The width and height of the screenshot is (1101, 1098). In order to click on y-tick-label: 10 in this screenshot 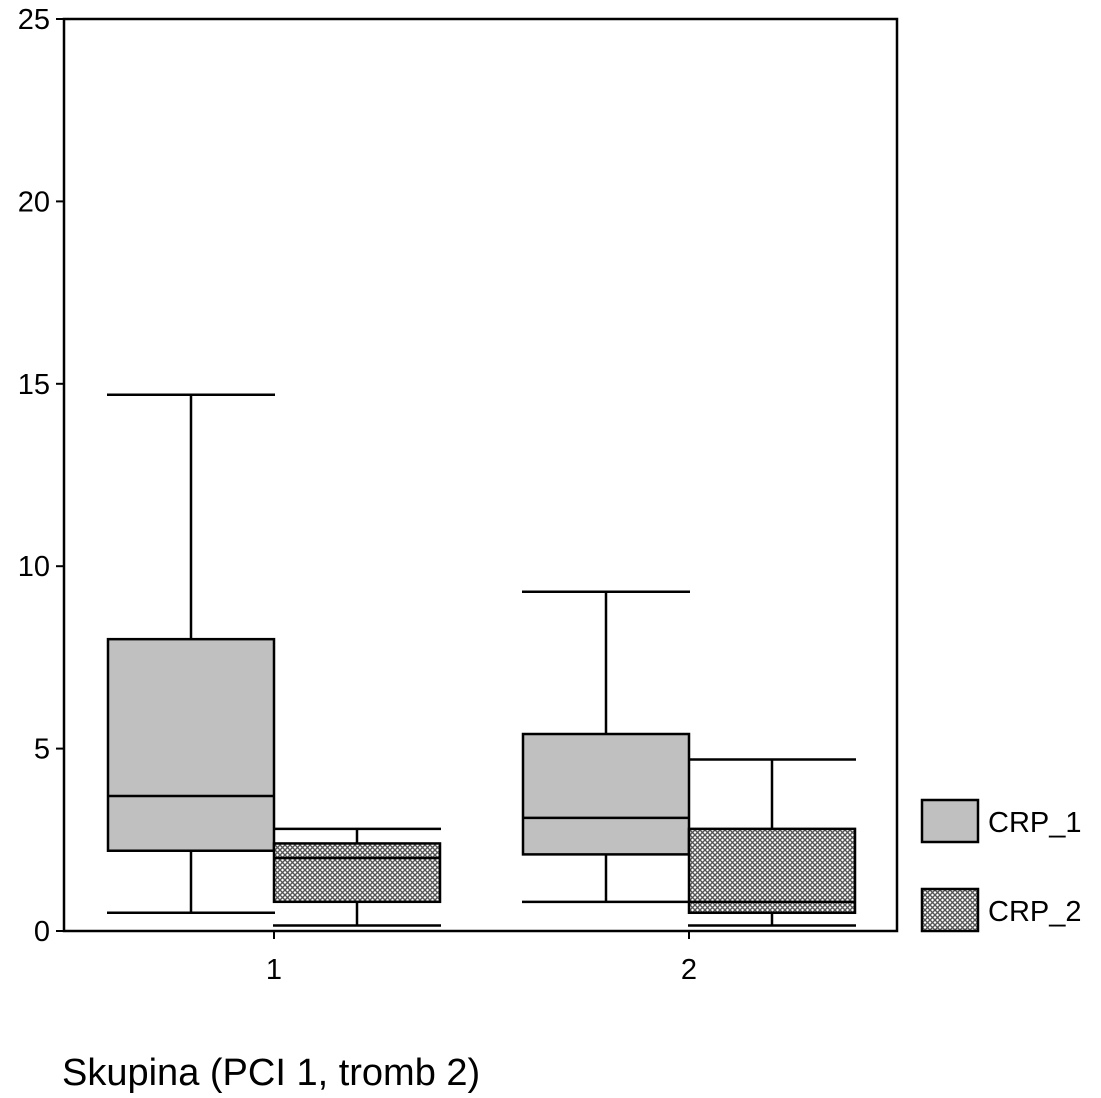, I will do `click(34, 567)`.